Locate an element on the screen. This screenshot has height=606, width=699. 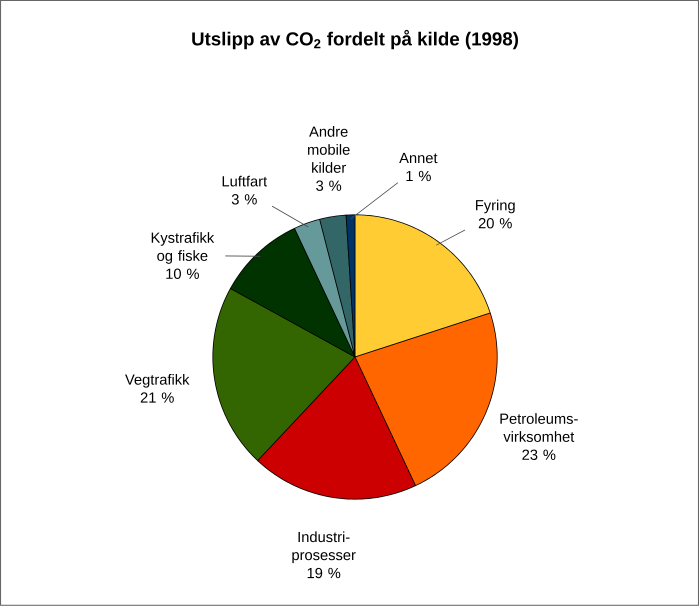
data-label: 21 % is located at coordinates (157, 397).